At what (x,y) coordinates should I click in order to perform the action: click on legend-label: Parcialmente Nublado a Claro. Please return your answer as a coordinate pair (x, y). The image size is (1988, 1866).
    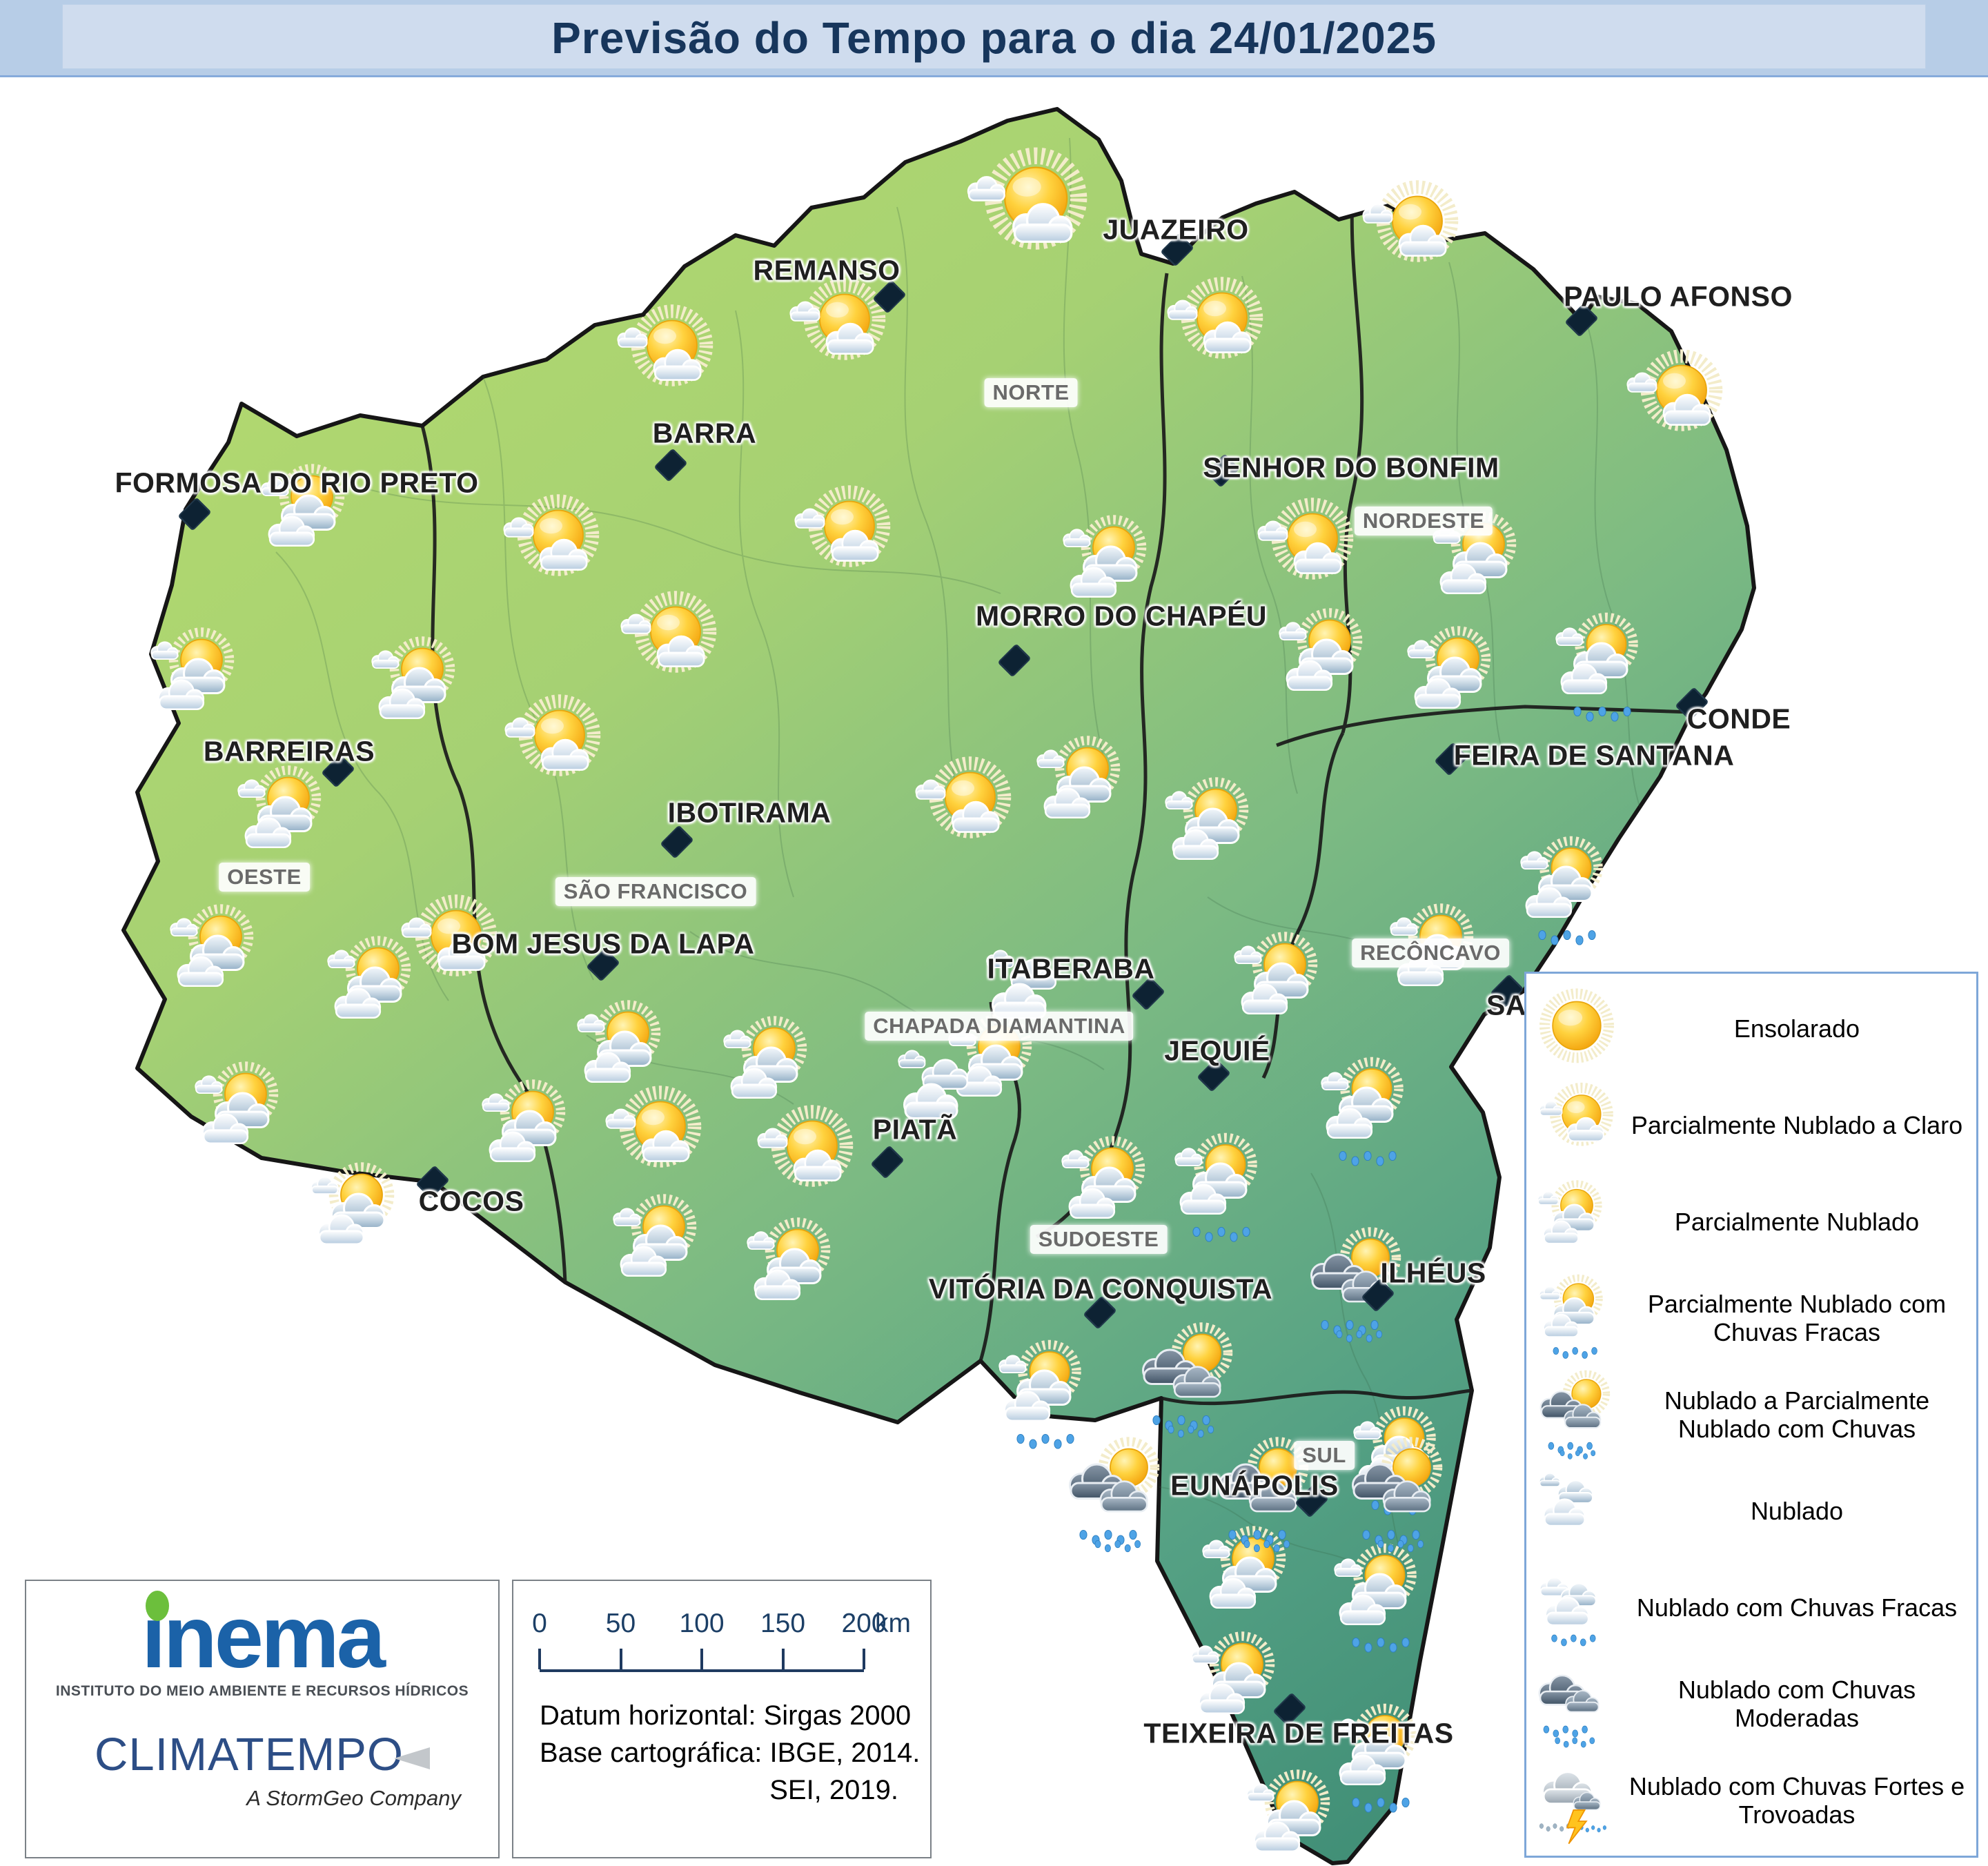
    Looking at the image, I should click on (1797, 1124).